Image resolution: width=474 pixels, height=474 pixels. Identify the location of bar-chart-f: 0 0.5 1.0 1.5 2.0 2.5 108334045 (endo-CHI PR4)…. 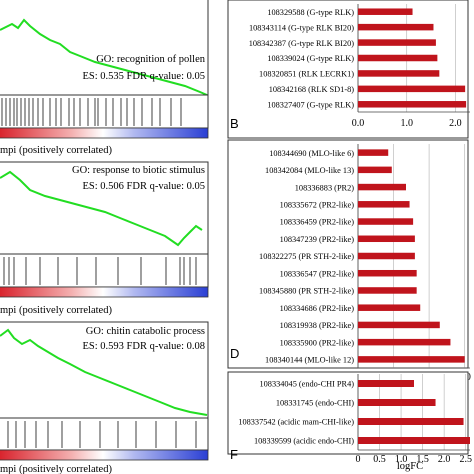
(349, 418).